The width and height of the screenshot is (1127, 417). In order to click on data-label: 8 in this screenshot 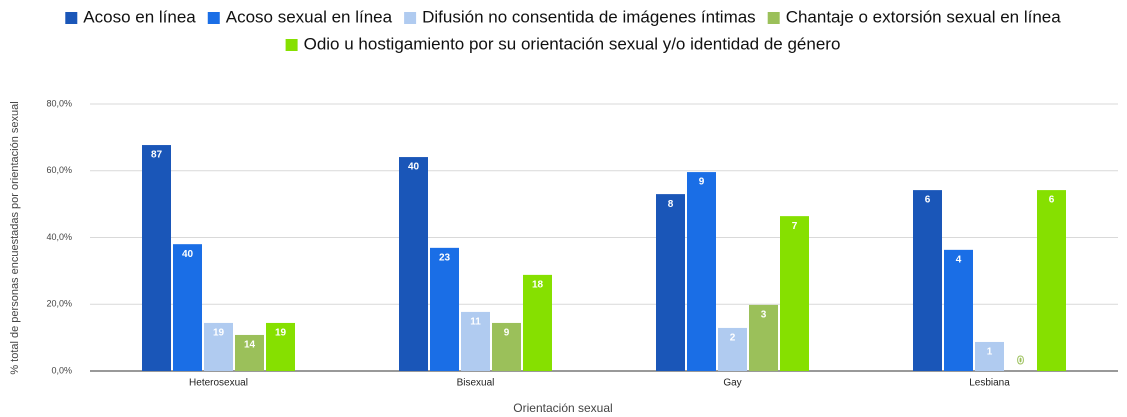, I will do `click(671, 204)`.